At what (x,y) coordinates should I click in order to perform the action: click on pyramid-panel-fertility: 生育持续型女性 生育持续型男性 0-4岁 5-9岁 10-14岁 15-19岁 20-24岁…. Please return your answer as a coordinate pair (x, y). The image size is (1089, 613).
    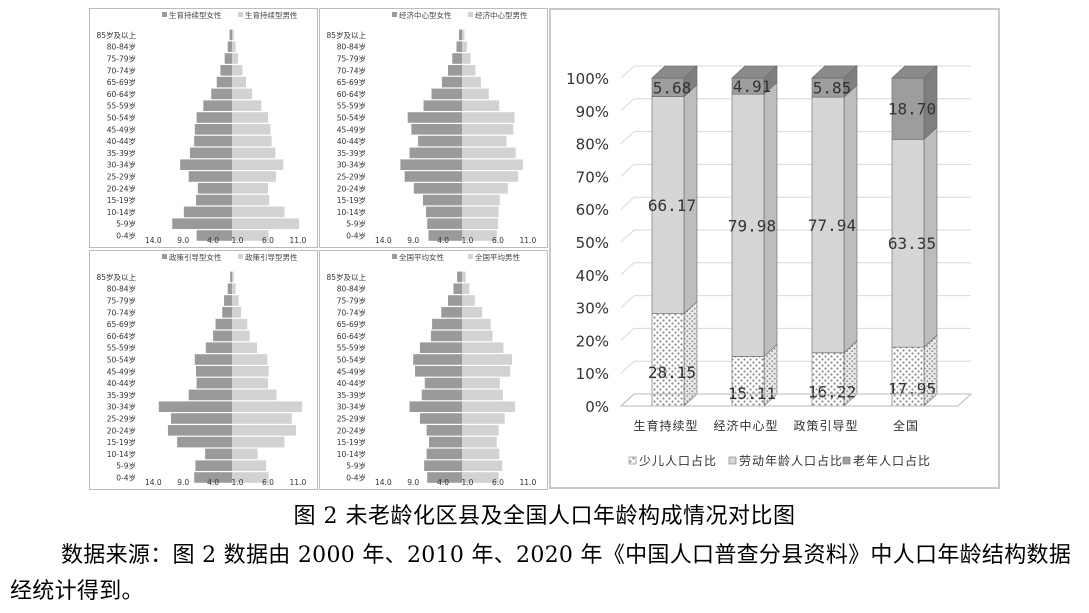
    Looking at the image, I should click on (203, 128).